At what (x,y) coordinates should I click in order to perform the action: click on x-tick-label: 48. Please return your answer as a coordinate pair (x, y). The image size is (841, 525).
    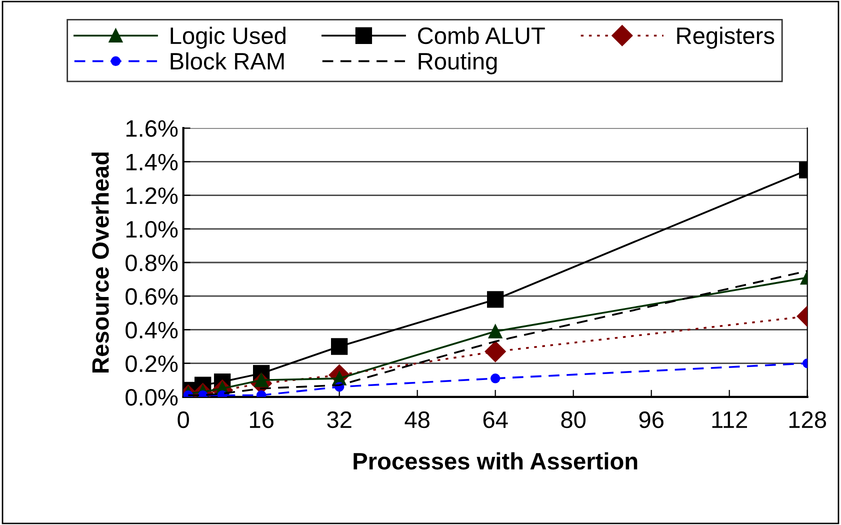
    Looking at the image, I should click on (417, 419).